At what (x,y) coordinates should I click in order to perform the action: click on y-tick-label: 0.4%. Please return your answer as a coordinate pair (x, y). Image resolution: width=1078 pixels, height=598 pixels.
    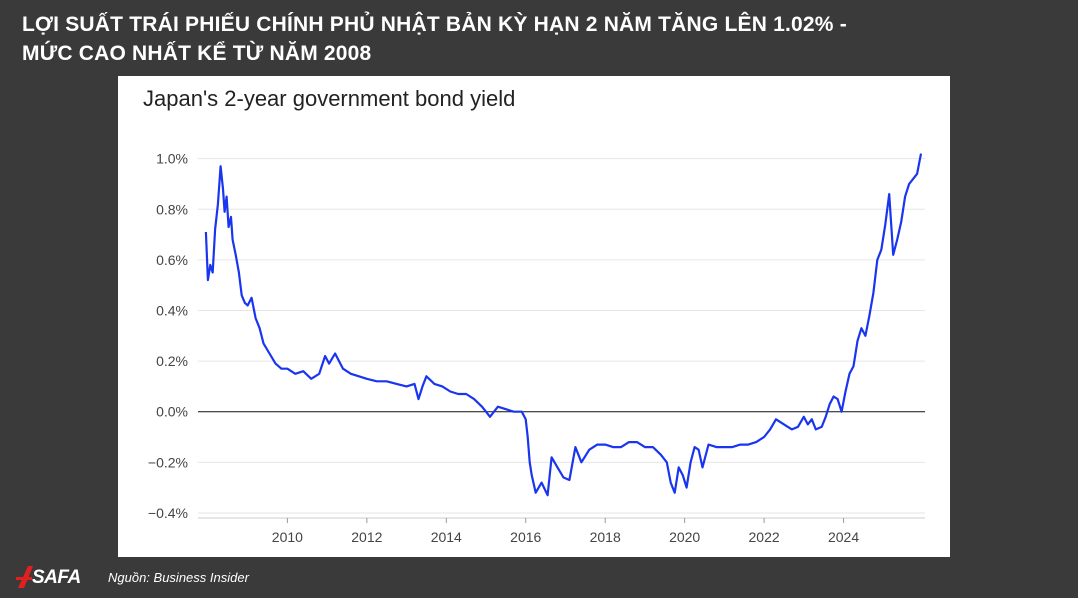
    Looking at the image, I should click on (172, 310).